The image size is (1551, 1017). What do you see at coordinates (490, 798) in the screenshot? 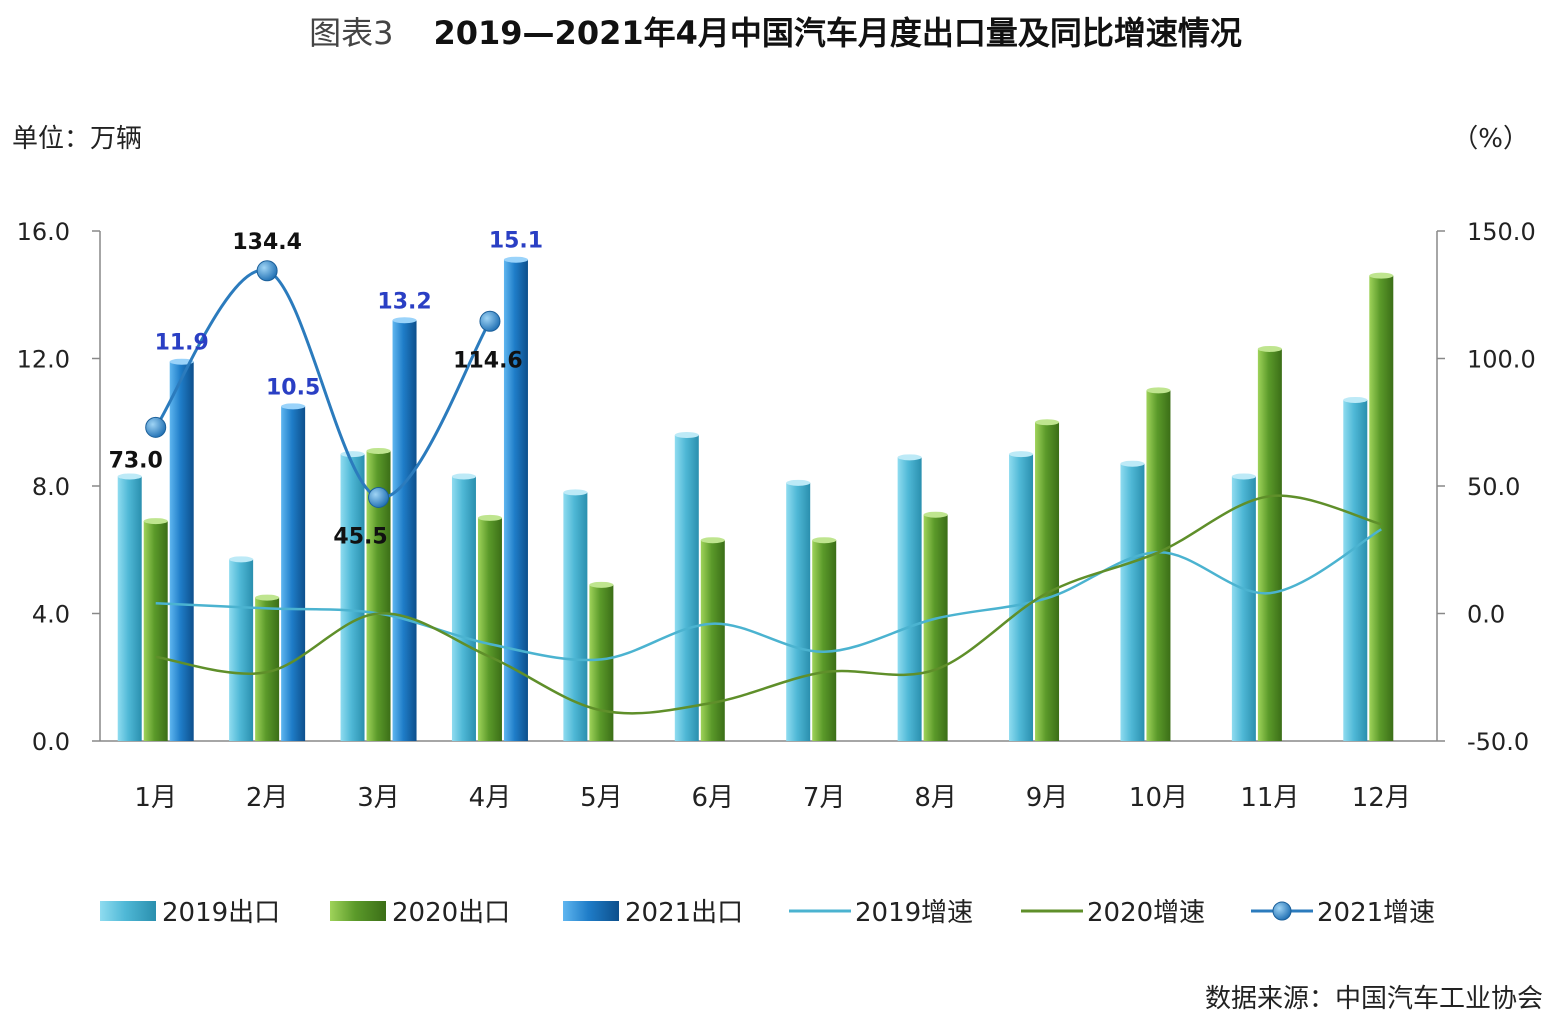
I see `x-tick-label: 4月` at bounding box center [490, 798].